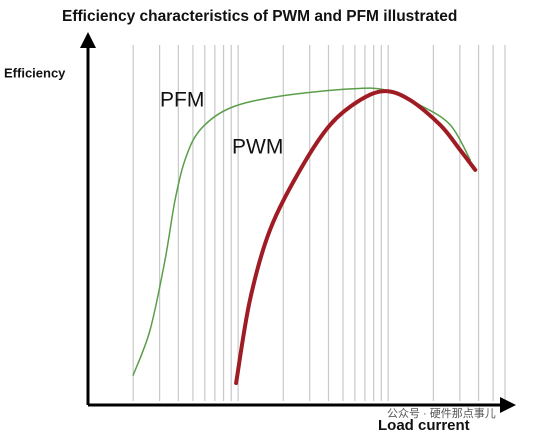  I want to click on x-axis-label: Load current, so click(424, 425).